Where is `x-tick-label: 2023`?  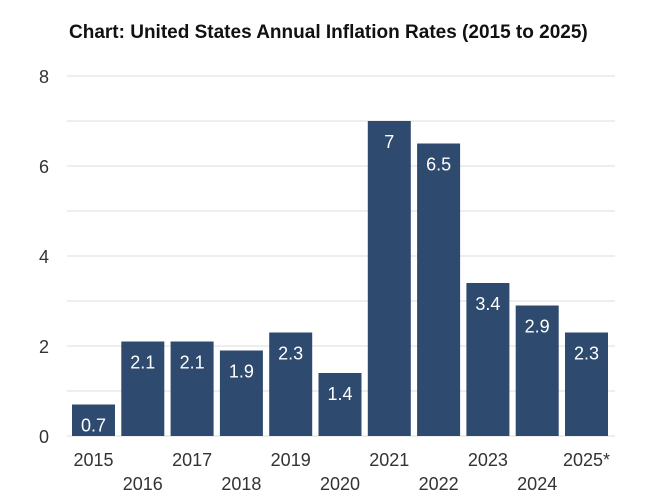 x-tick-label: 2023 is located at coordinates (488, 460).